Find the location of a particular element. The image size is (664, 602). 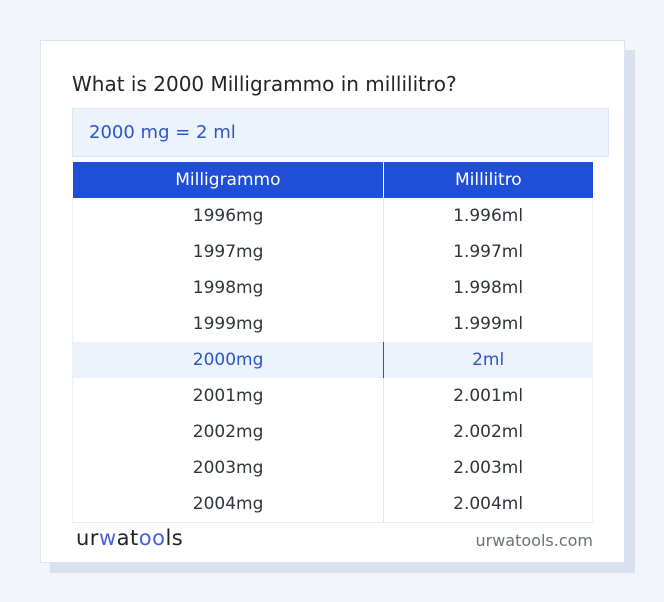

table-row: 2004mg 2.004ml is located at coordinates (332, 504).